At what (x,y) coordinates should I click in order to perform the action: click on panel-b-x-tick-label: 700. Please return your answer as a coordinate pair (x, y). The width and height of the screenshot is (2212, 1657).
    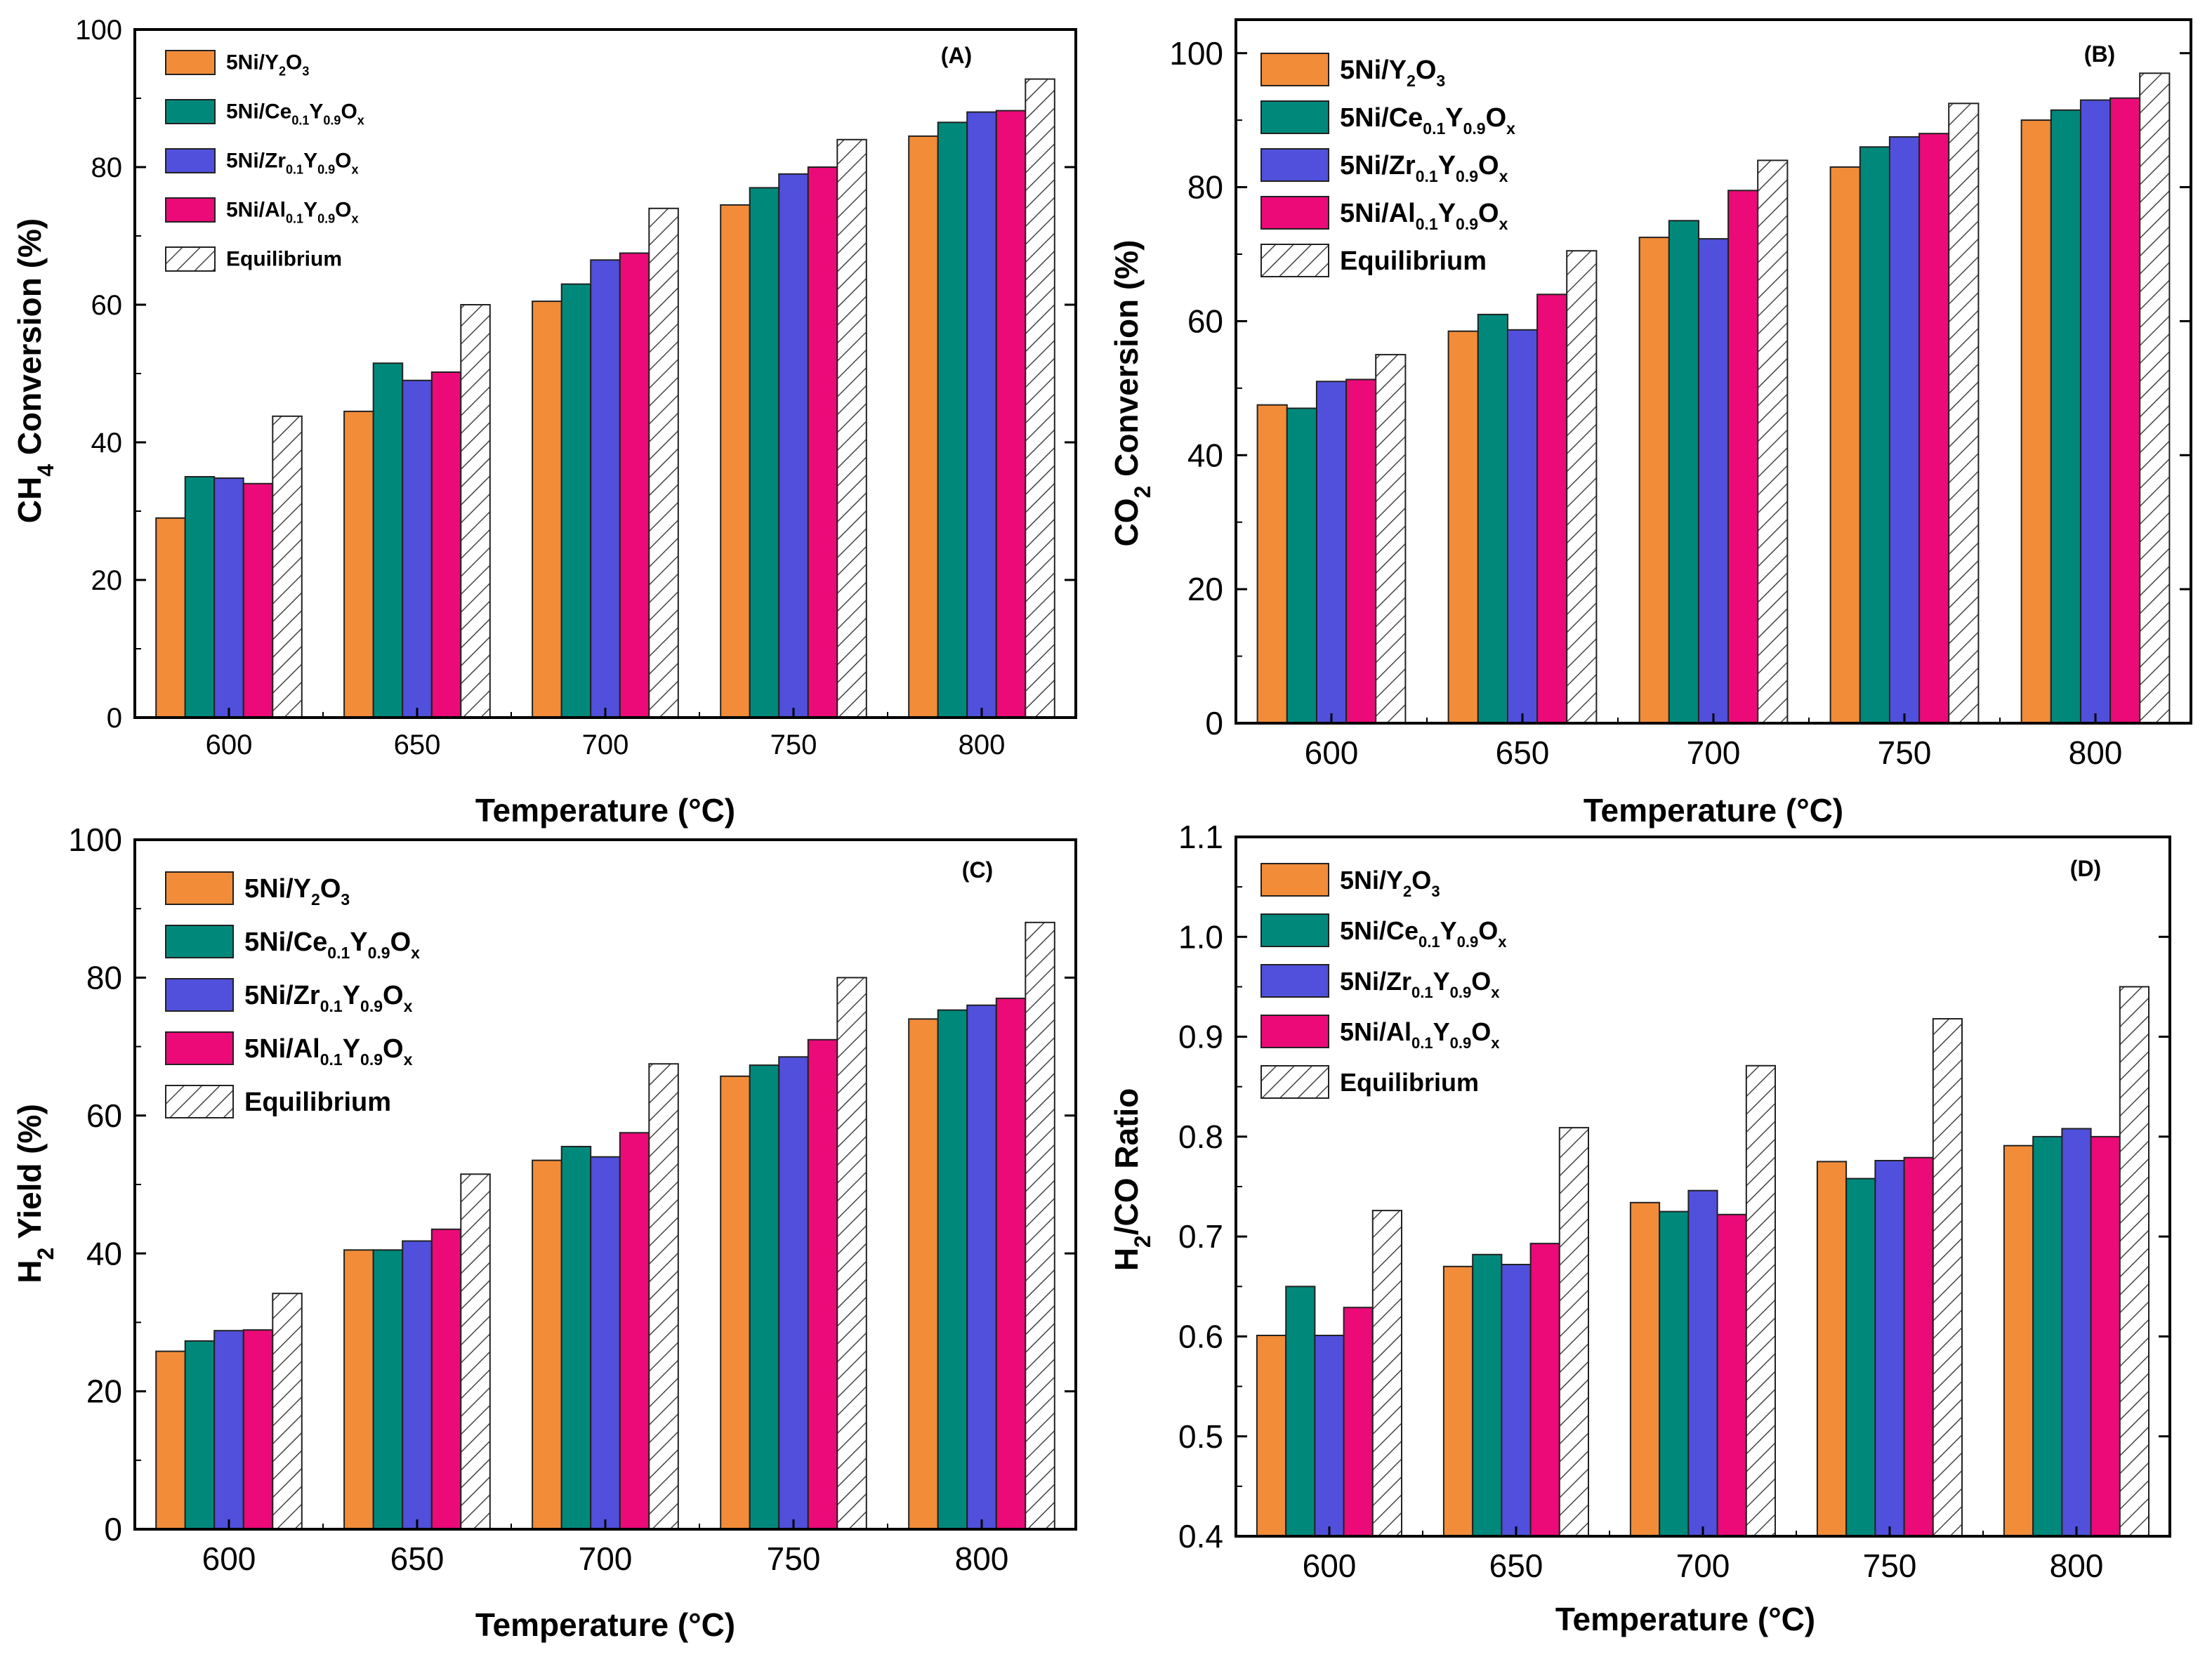
    Looking at the image, I should click on (1714, 752).